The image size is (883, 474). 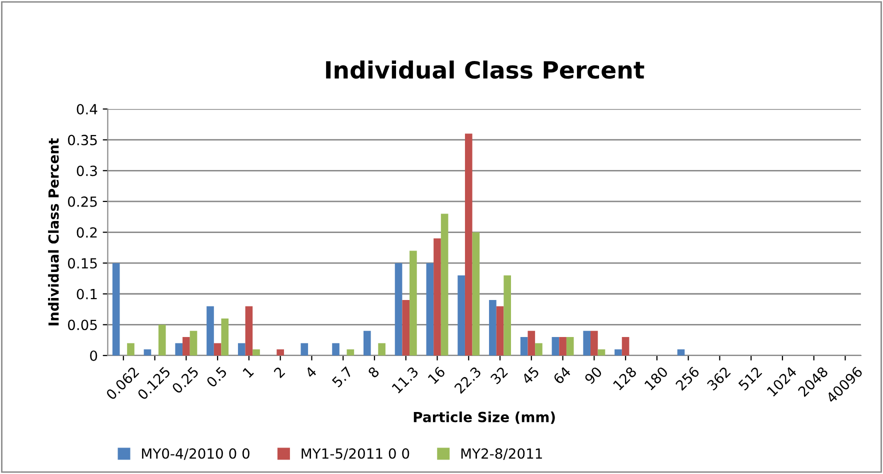 I want to click on x-axis-title: Particle Size (mm), so click(x=484, y=418).